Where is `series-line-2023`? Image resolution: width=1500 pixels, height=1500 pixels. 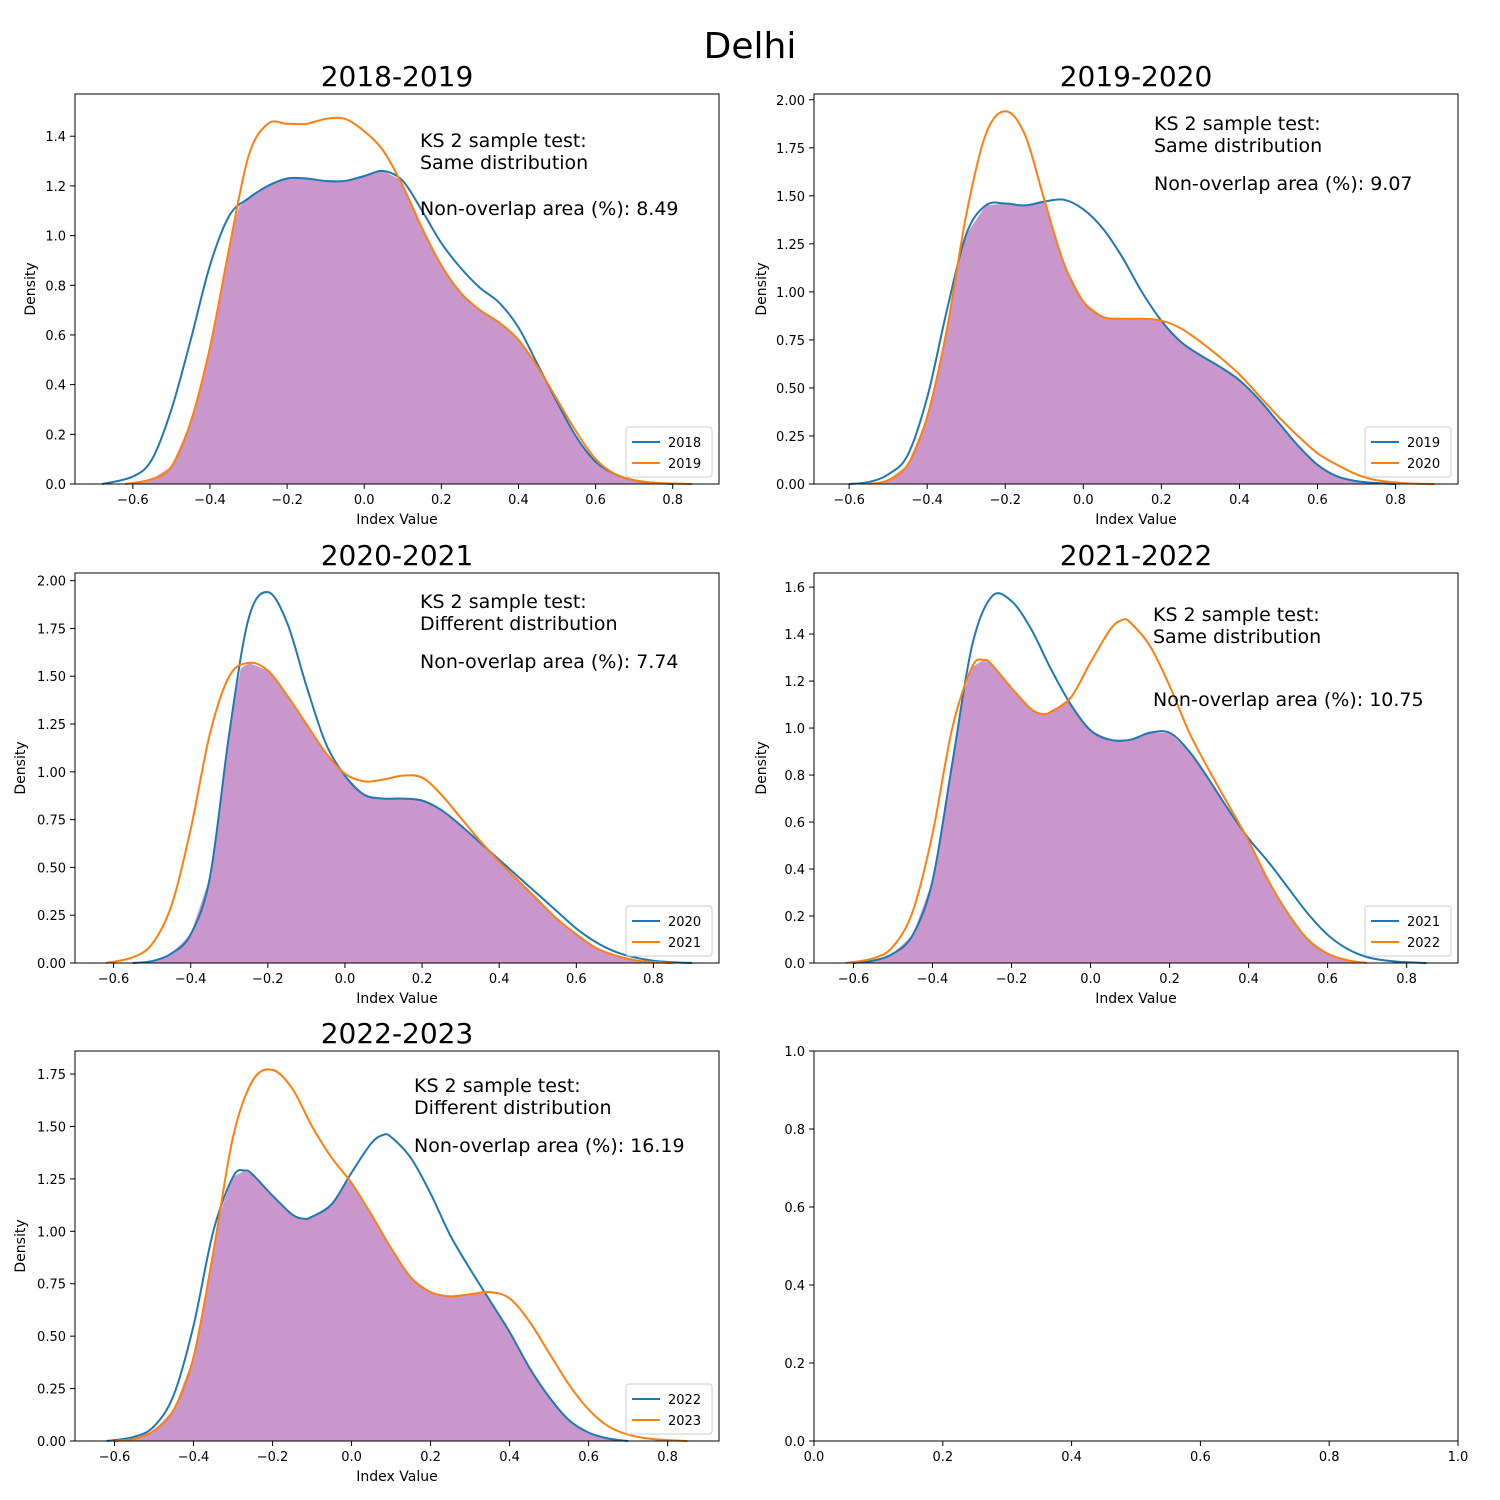
series-line-2023 is located at coordinates (401, 1255).